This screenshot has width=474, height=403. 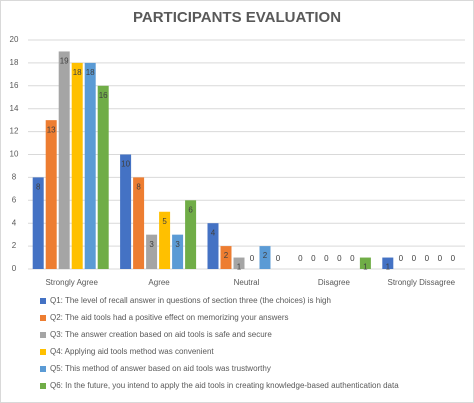 What do you see at coordinates (14, 245) in the screenshot?
I see `y-tick-label: 2` at bounding box center [14, 245].